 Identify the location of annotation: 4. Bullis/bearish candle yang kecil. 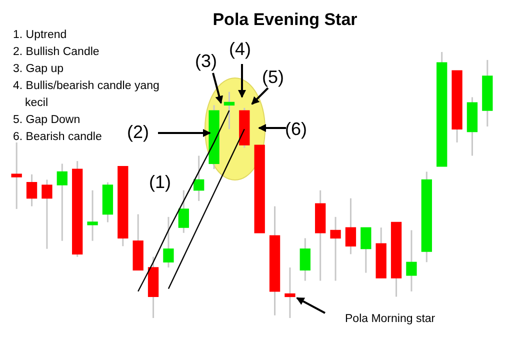
(86, 95).